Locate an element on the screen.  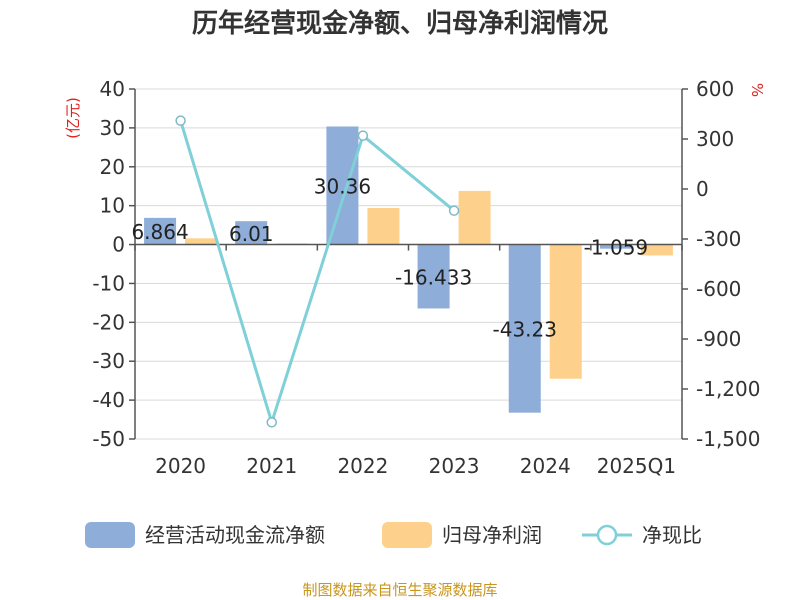
right-tick-label: 600 is located at coordinates (715, 89).